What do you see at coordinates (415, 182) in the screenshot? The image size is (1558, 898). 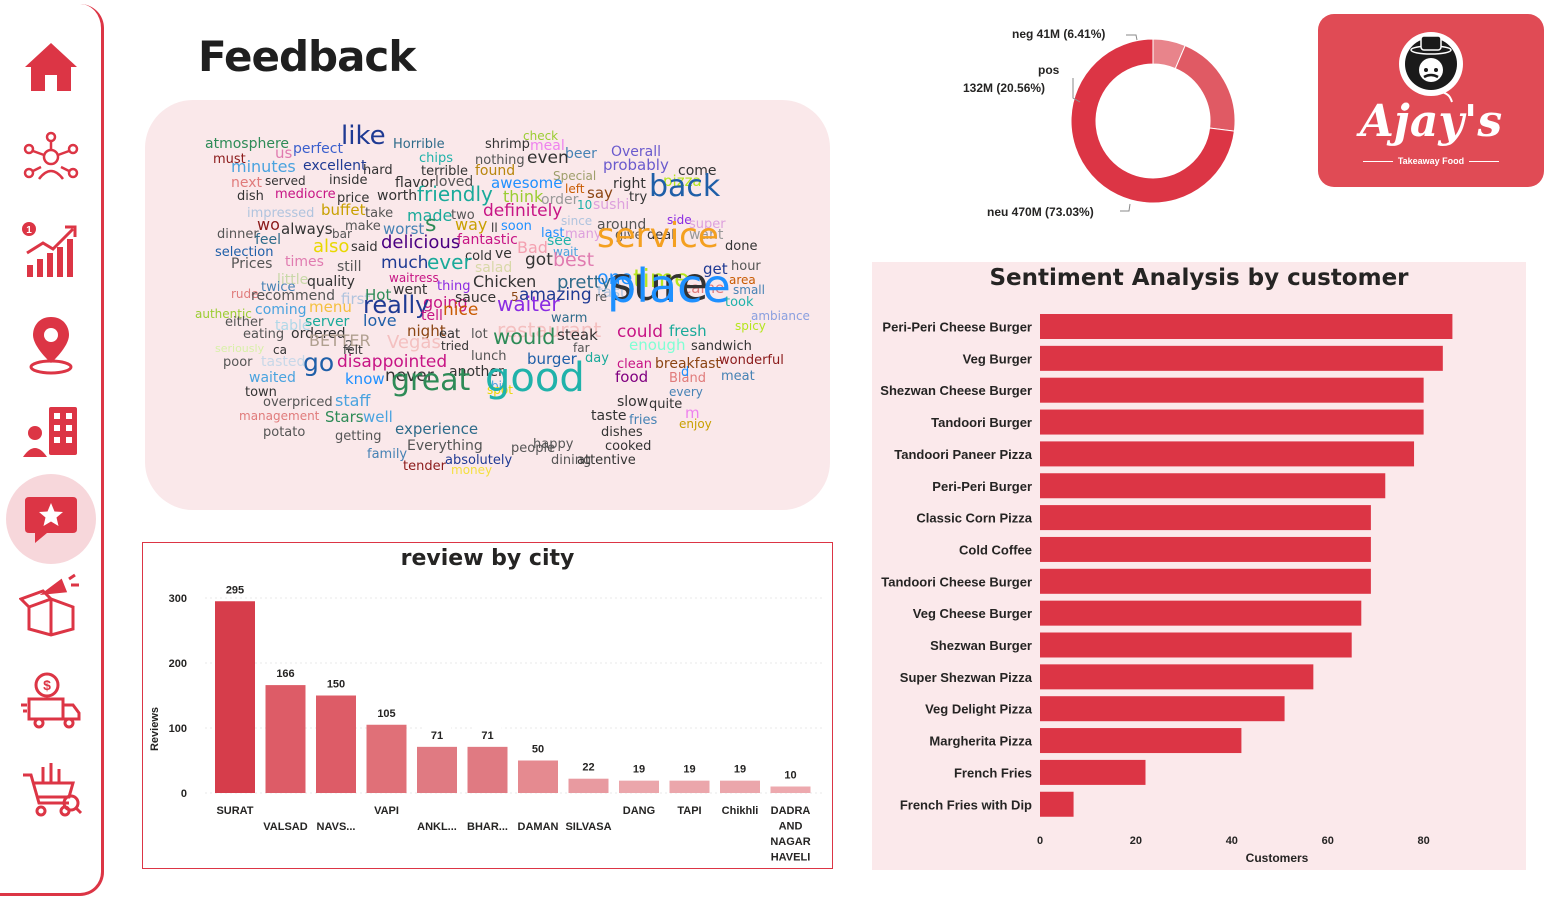 I see `word-cloud-word: flavor` at bounding box center [415, 182].